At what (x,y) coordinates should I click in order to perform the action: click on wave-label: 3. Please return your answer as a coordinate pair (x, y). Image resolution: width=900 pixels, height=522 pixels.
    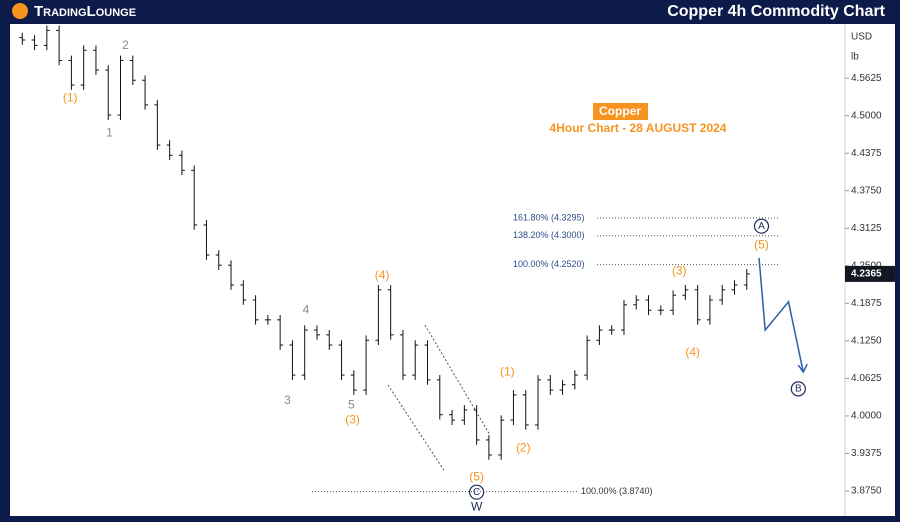
    Looking at the image, I should click on (287, 400).